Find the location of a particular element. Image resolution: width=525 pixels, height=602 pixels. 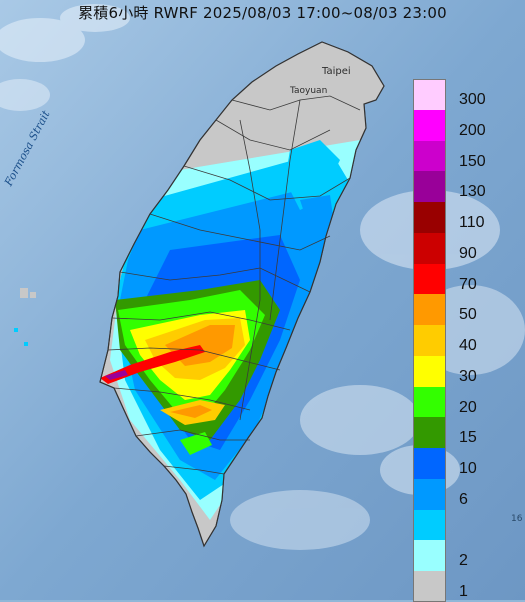

legend-label: 90 is located at coordinates (468, 253).